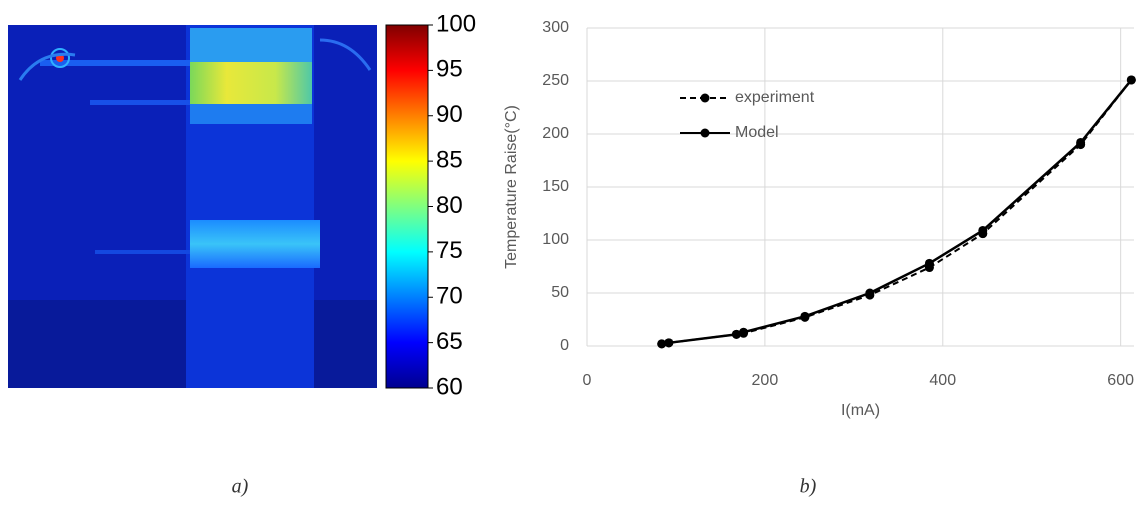 This screenshot has width=1141, height=508. I want to click on x-tick-label: 400, so click(942, 380).